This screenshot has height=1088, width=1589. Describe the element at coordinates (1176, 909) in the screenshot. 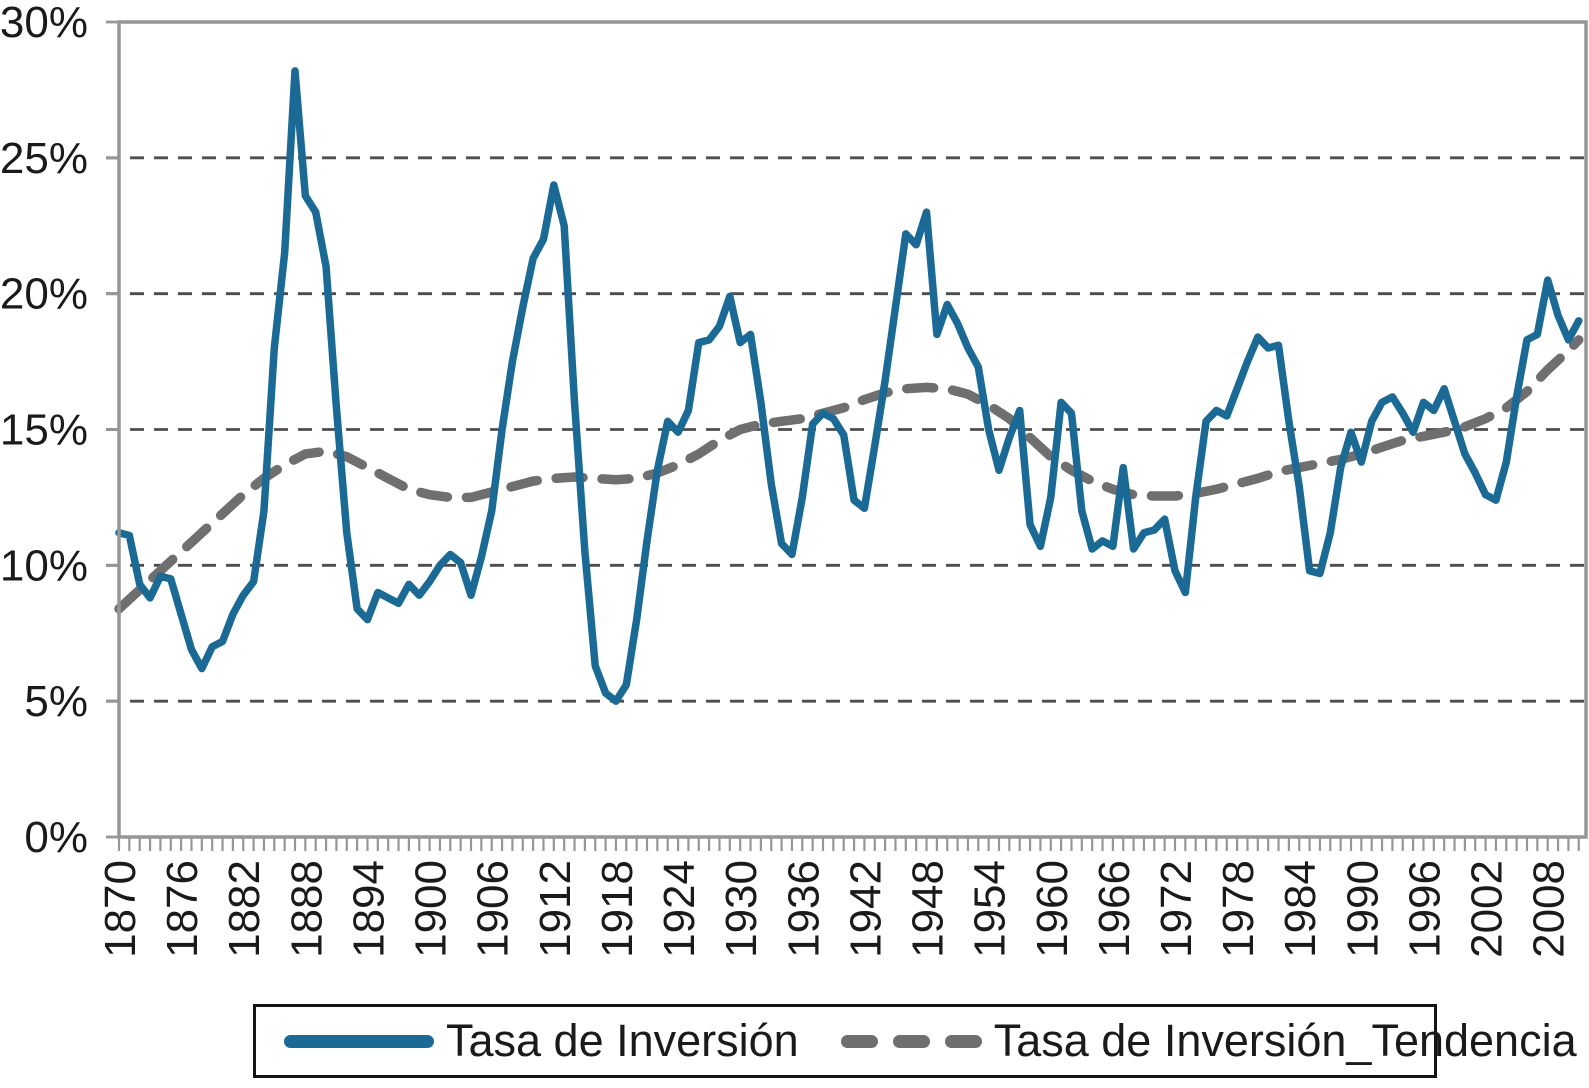

I see `x-axis-label: 1972` at that location.